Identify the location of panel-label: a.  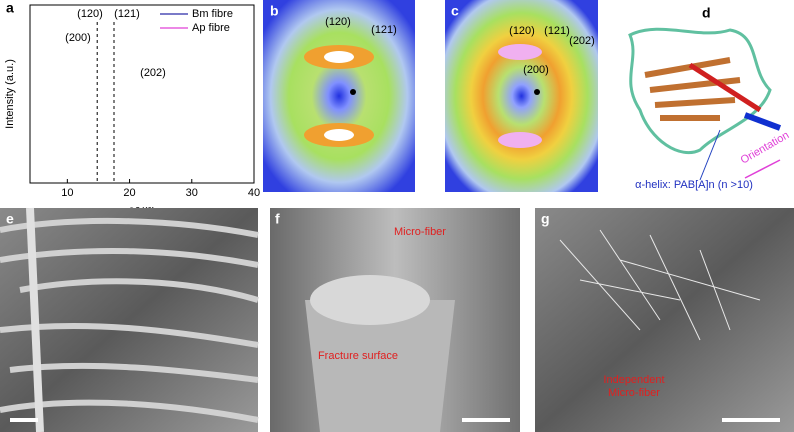
(10, 8).